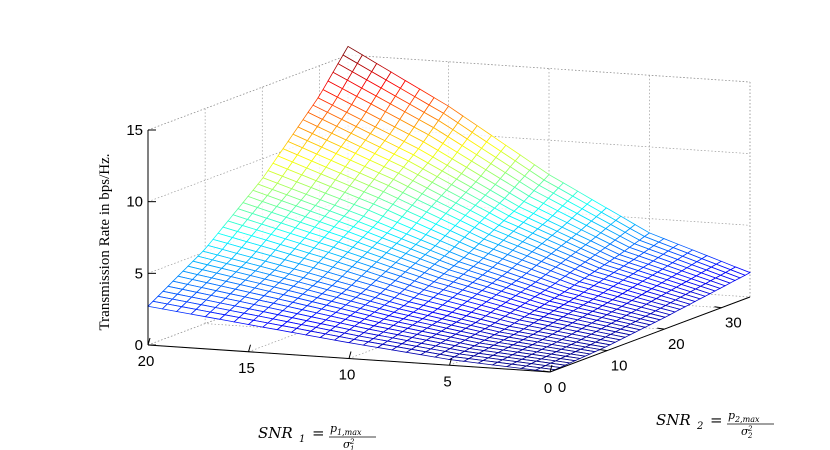  What do you see at coordinates (699, 426) in the screenshot?
I see `y-label-sub: 2` at bounding box center [699, 426].